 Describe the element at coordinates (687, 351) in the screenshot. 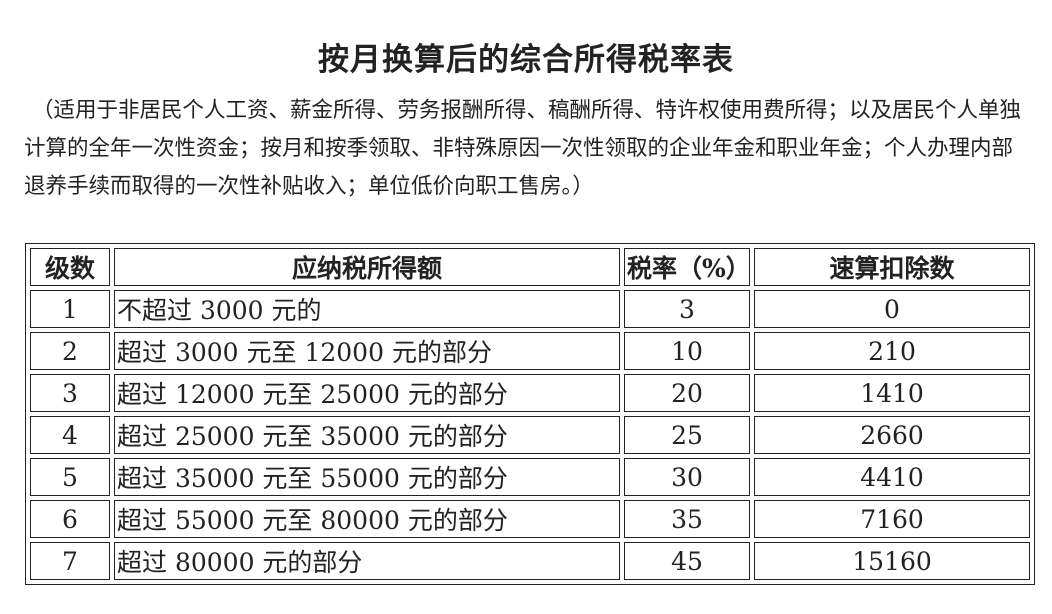

I see `cell-tax-rate: 10` at that location.